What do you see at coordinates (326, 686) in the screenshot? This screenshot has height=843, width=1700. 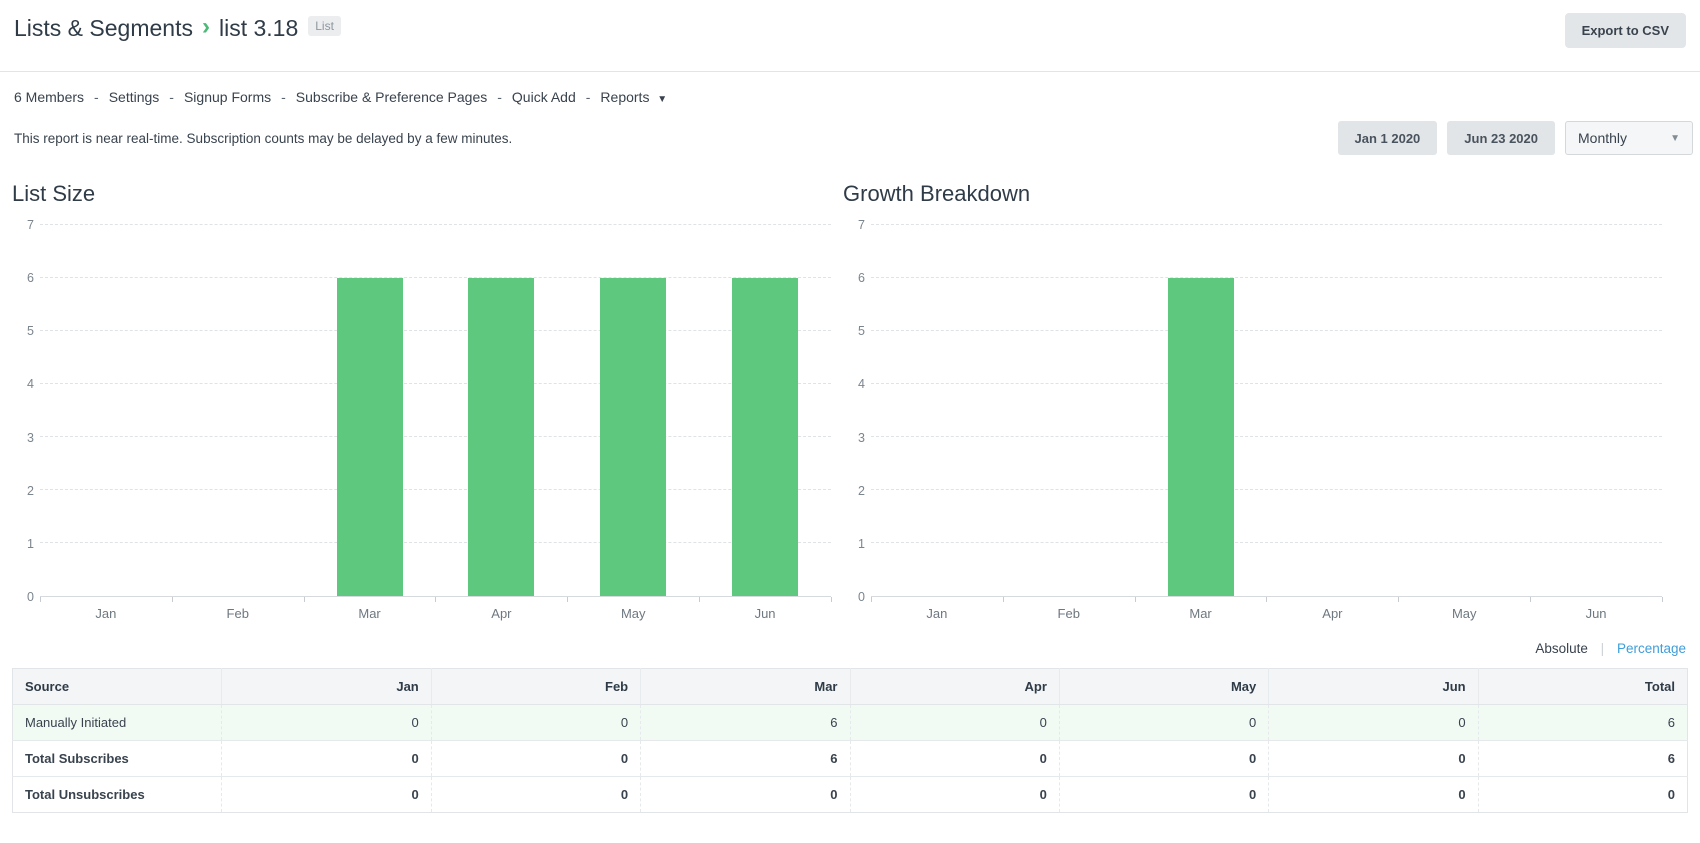 I see `col-header-jan: Jan` at bounding box center [326, 686].